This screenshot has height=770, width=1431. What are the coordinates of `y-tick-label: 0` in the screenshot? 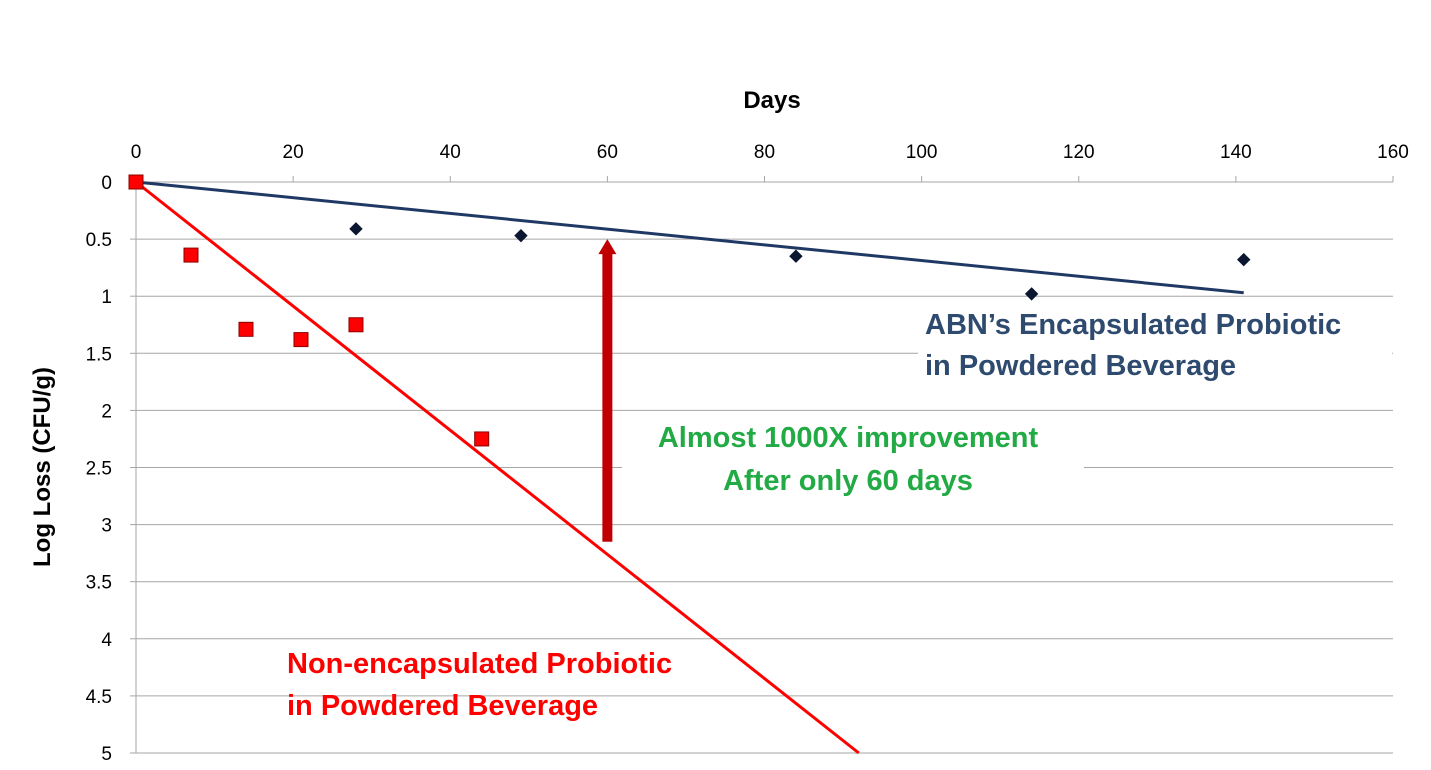 It's located at (106, 183).